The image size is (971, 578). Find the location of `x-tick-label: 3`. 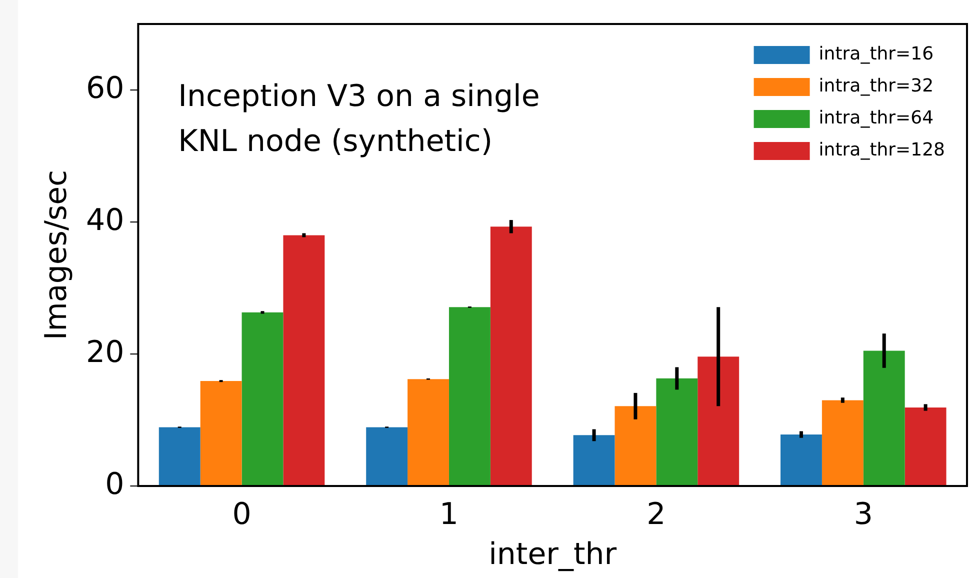

x-tick-label: 3 is located at coordinates (863, 514).